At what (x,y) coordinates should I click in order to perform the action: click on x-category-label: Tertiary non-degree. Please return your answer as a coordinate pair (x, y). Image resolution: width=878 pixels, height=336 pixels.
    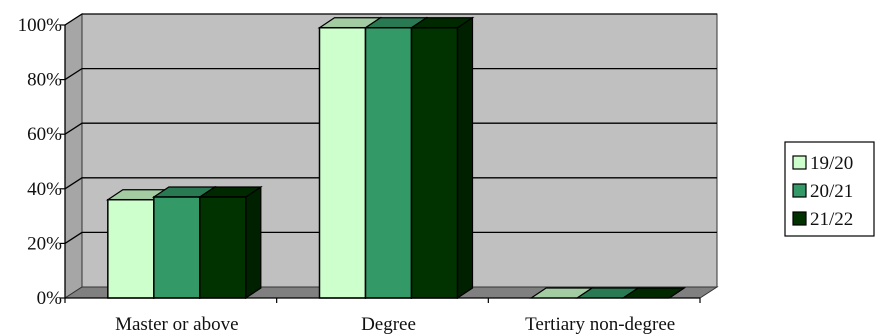
    Looking at the image, I should click on (600, 324).